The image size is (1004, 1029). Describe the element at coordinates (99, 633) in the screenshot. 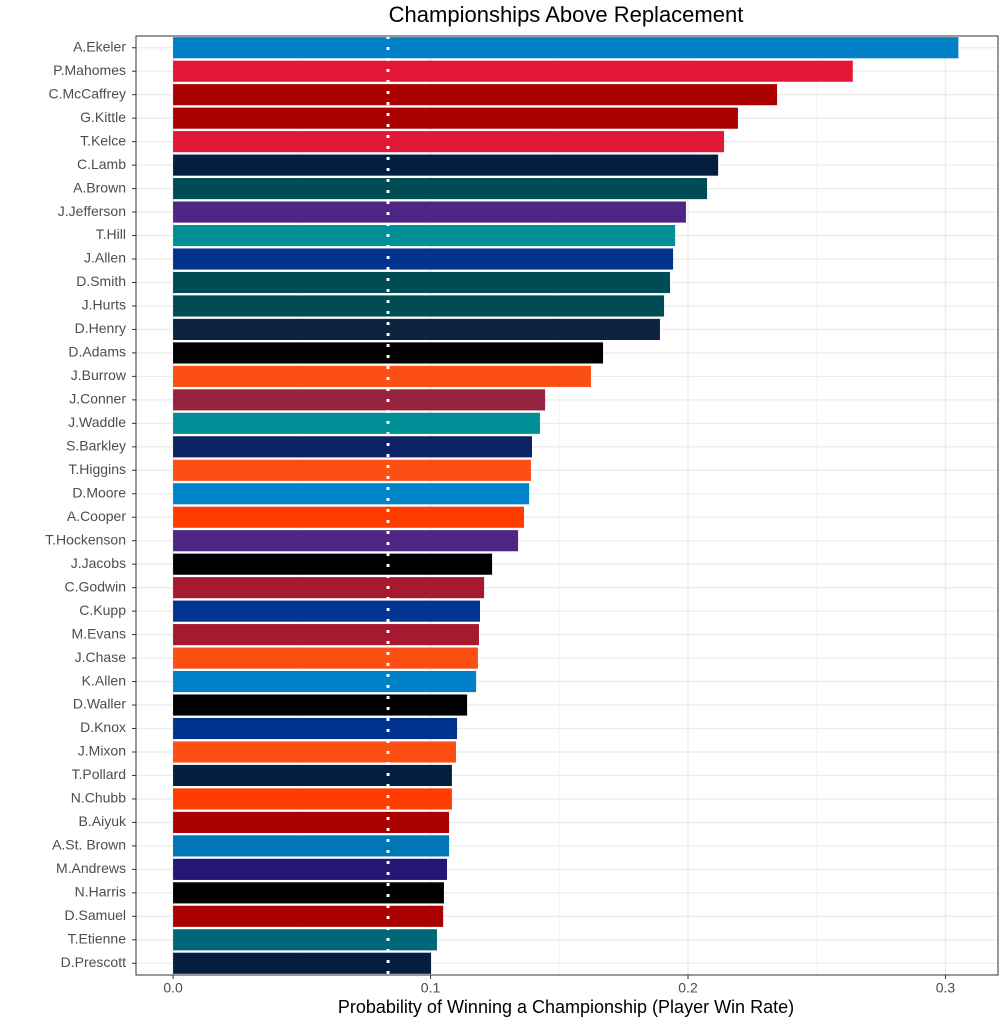

I see `y-tick-label: M.Evans` at that location.